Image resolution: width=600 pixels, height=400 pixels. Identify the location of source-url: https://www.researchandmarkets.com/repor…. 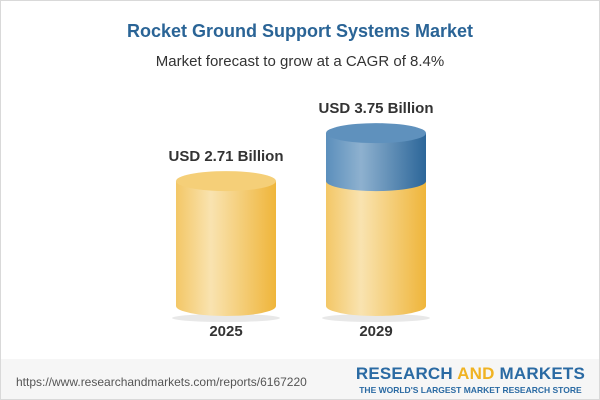
(161, 382).